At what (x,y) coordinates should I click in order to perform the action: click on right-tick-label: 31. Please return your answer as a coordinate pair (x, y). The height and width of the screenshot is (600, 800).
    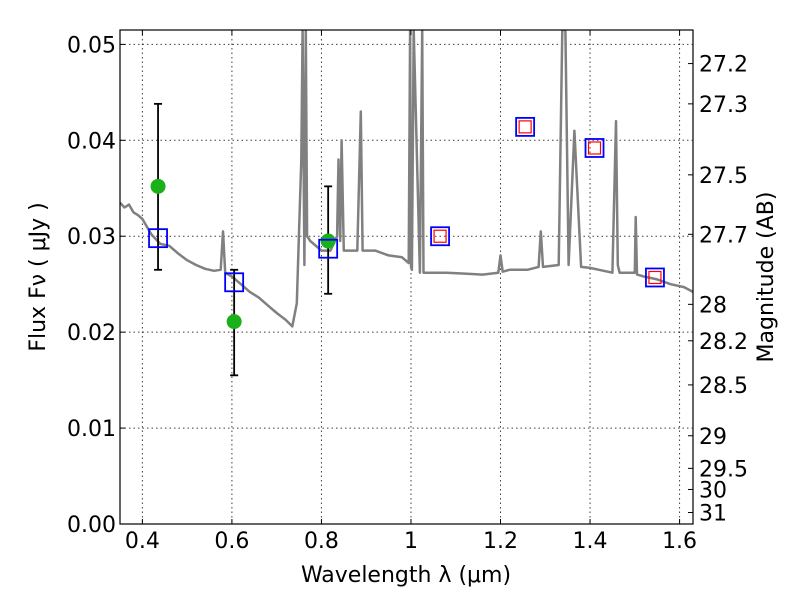
    Looking at the image, I should click on (713, 513).